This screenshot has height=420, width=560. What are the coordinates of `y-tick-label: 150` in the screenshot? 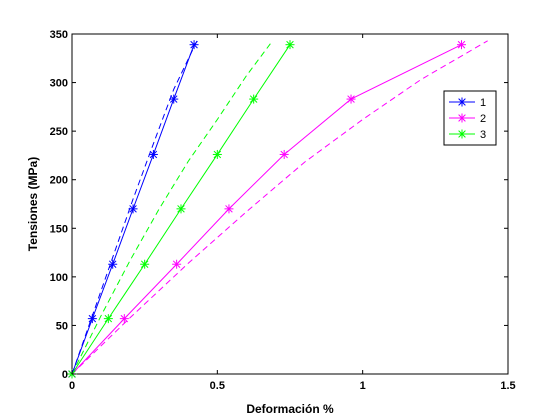 It's located at (59, 229).